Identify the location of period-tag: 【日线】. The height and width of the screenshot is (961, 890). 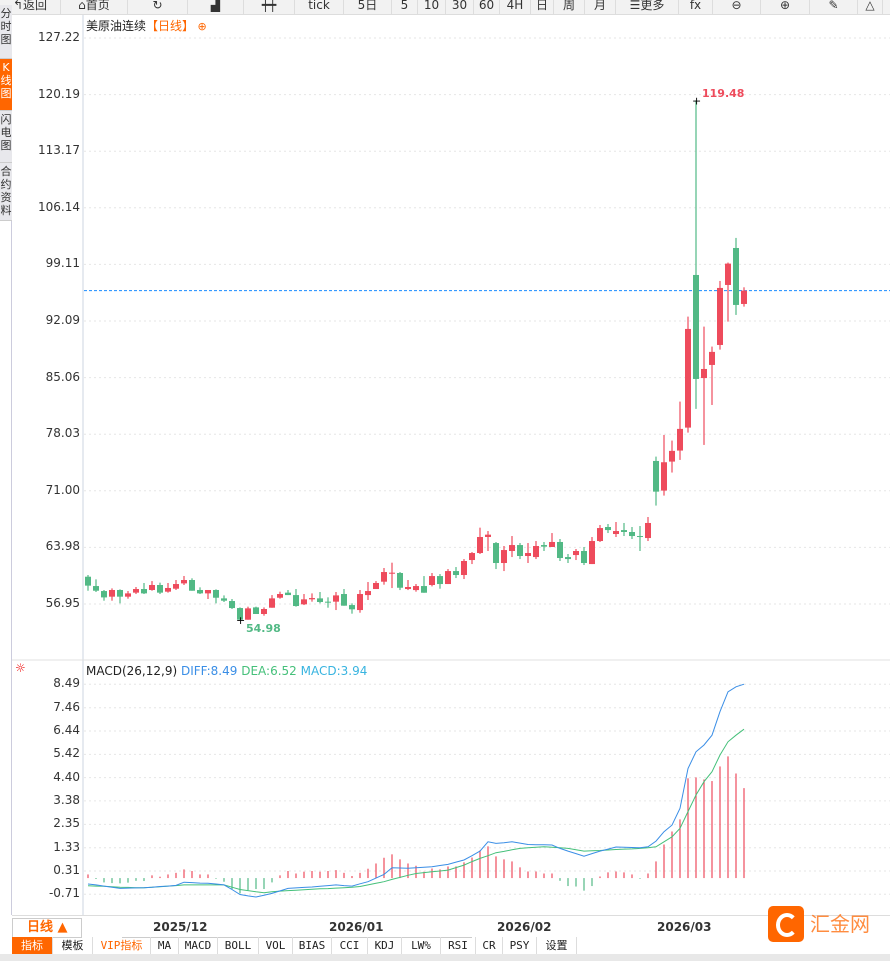
(170, 26).